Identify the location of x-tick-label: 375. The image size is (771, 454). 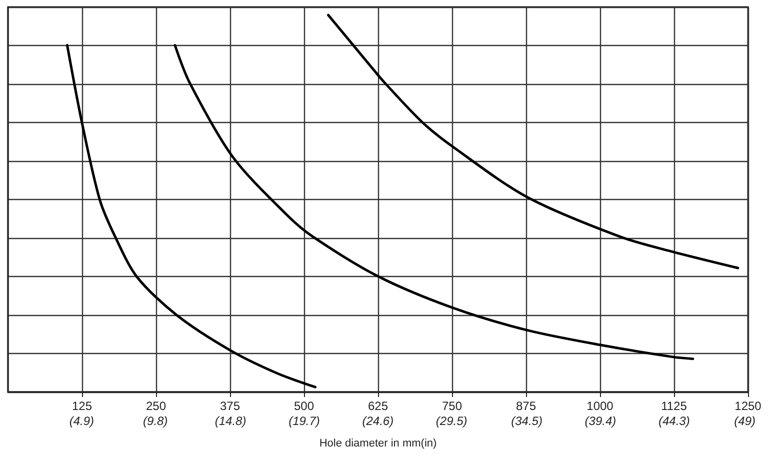
(230, 406).